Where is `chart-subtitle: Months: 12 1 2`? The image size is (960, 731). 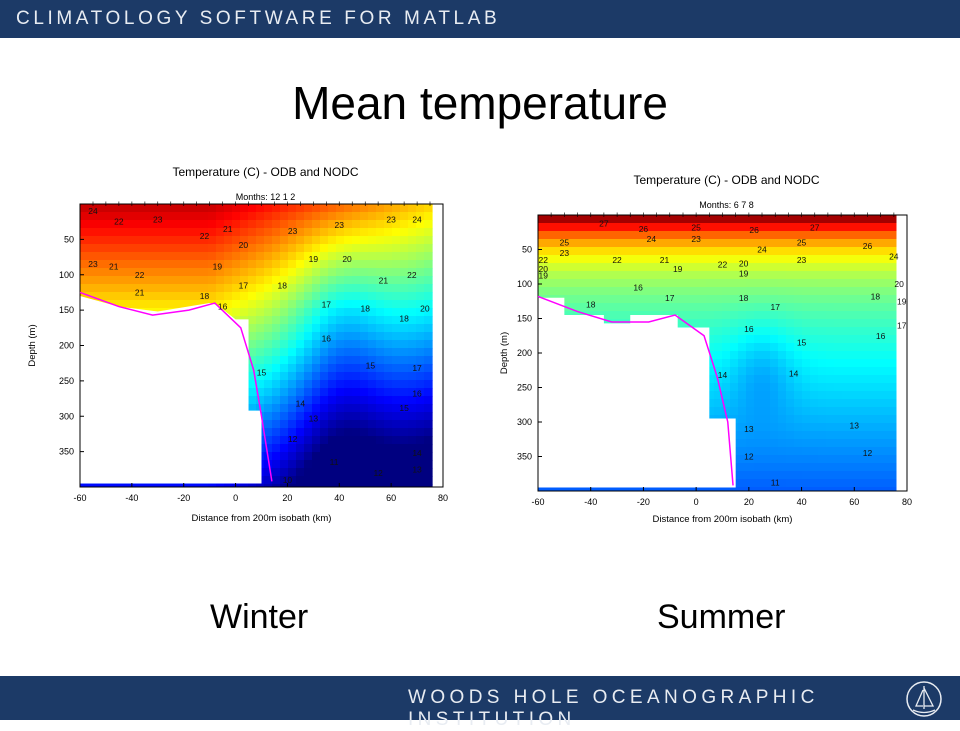 chart-subtitle: Months: 12 1 2 is located at coordinates (266, 197).